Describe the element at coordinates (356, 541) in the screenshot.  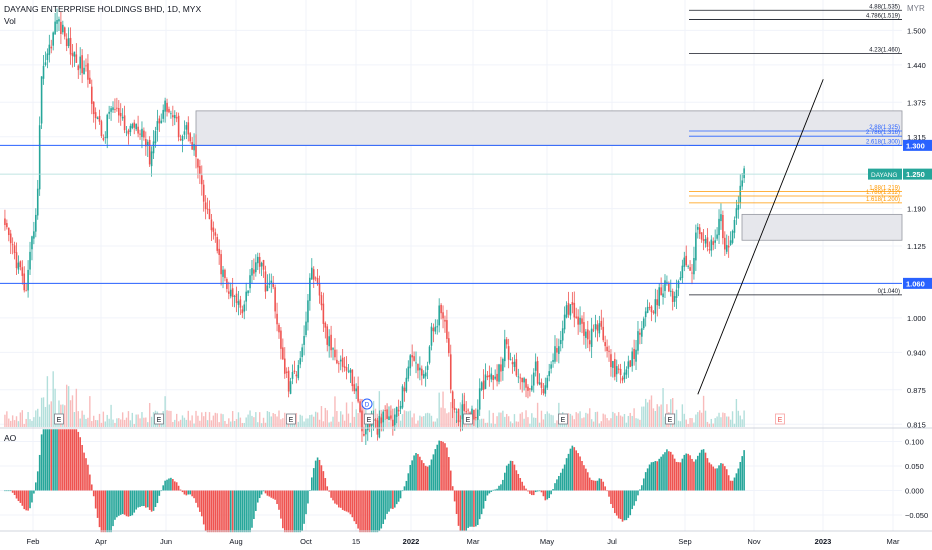
I see `time-tick-label: 15` at that location.